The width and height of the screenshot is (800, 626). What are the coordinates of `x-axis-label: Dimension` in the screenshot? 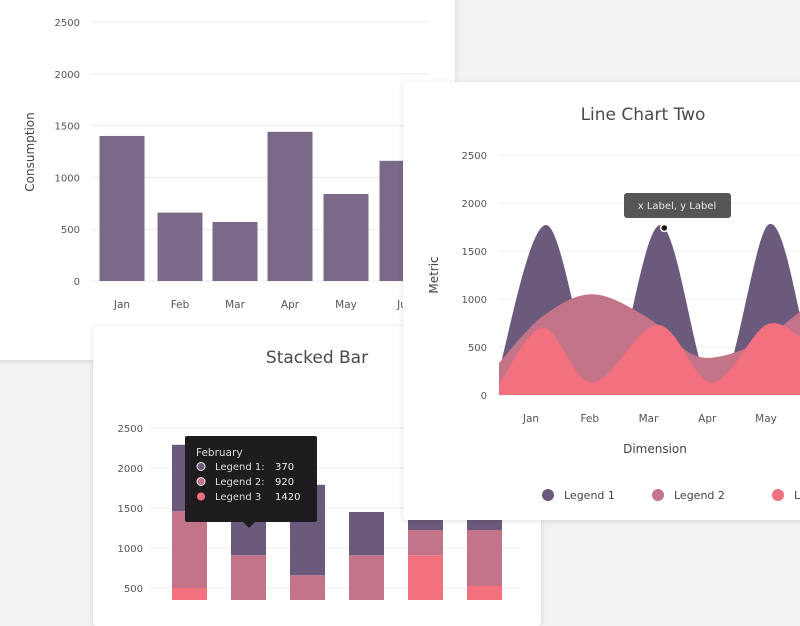 It's located at (655, 449).